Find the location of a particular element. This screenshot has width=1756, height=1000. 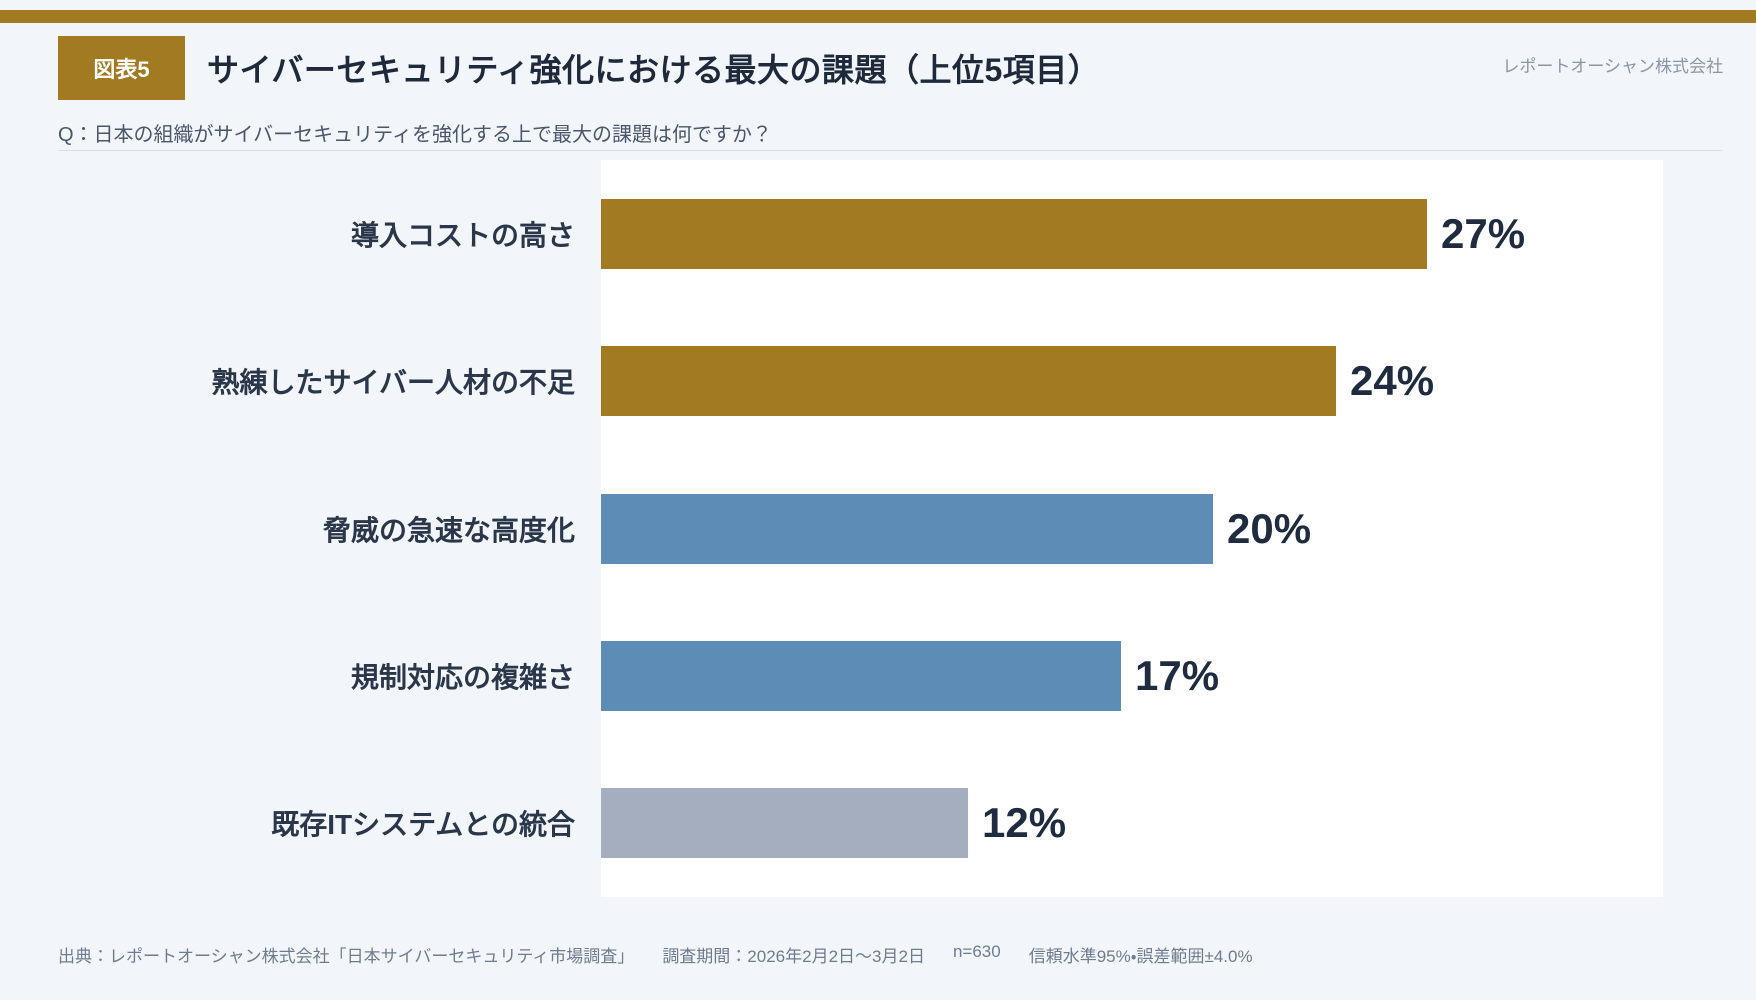

category-label: 熟練したサイバー人材の不足 is located at coordinates (393, 383).